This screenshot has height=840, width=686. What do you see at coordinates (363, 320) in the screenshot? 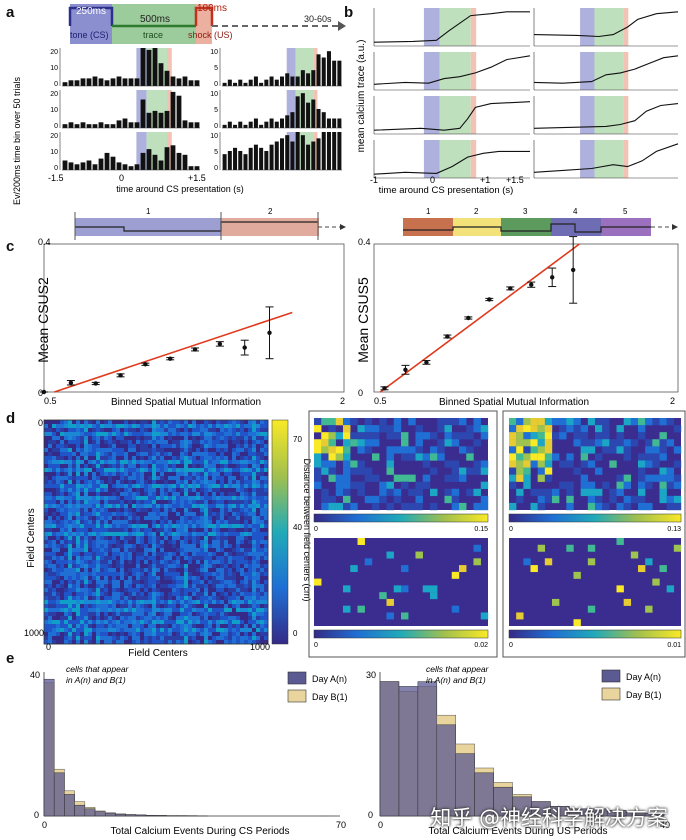
I see `csus5-ylabel: Mean CSUS5` at bounding box center [363, 320].